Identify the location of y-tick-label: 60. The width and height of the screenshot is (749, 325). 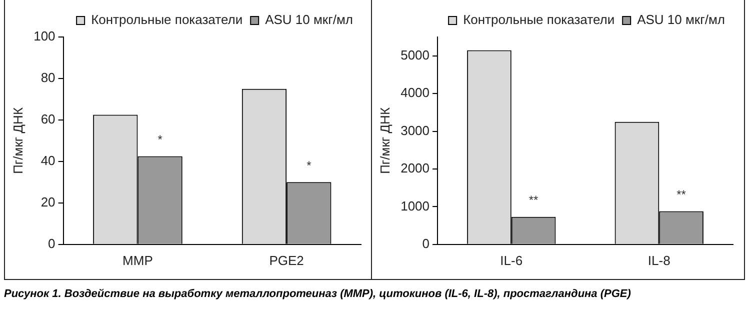
(48, 119).